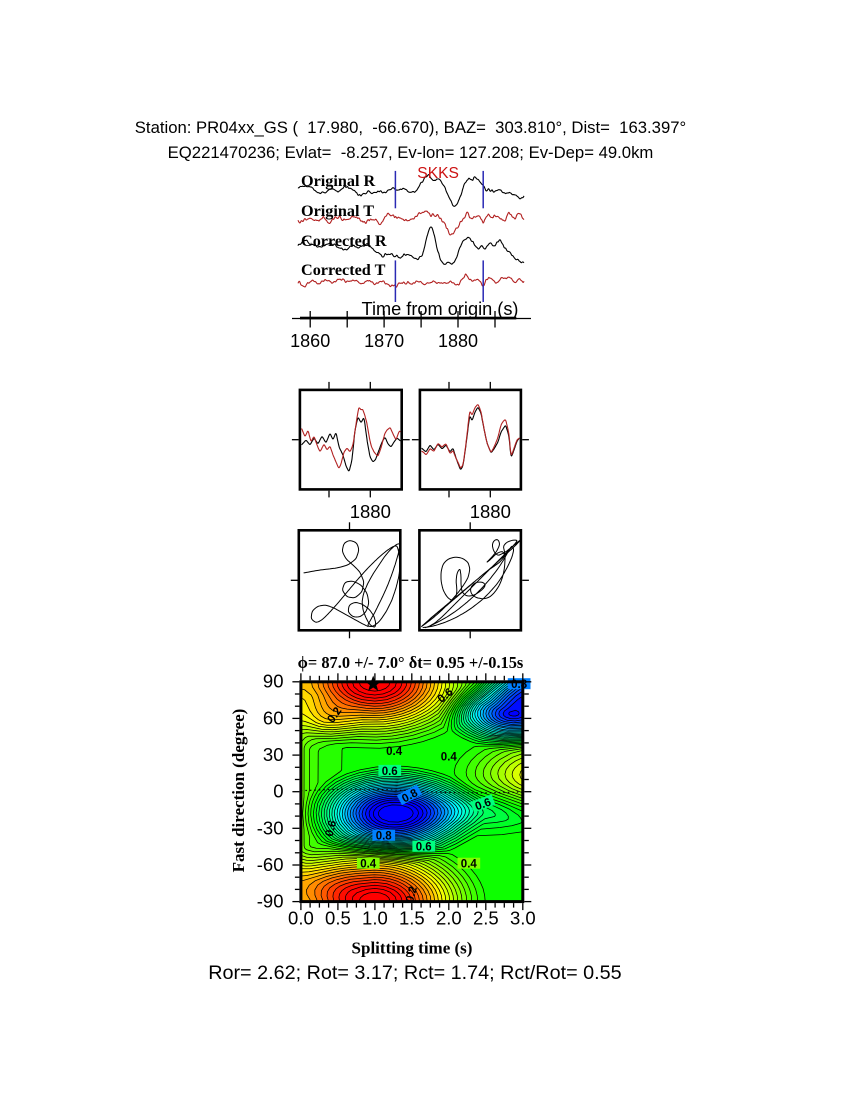 This screenshot has width=850, height=1100. Describe the element at coordinates (278, 791) in the screenshot. I see `svg-text: 0` at that location.